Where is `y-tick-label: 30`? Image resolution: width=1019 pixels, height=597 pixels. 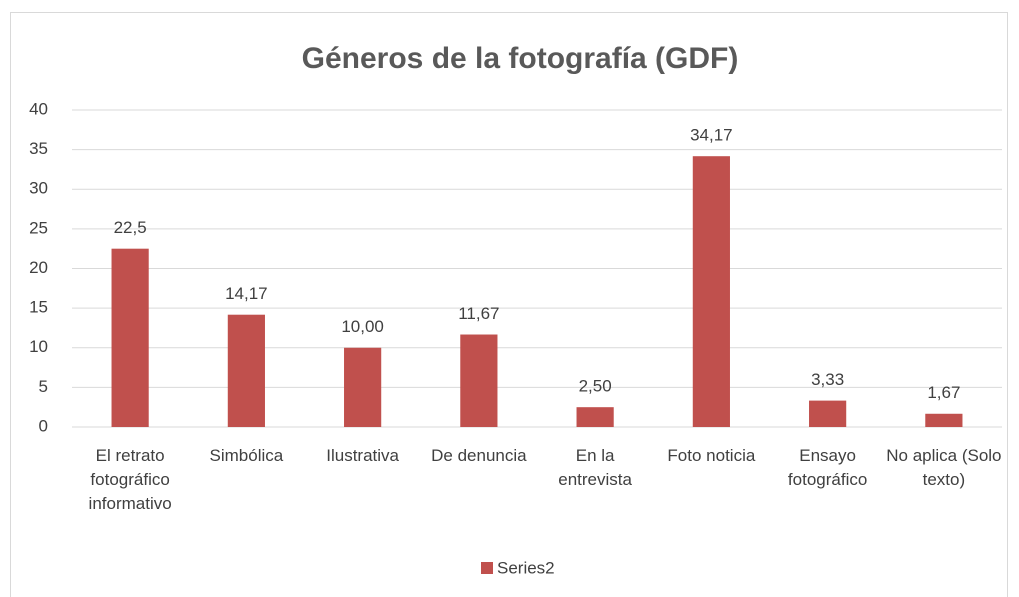
y-tick-label: 30 is located at coordinates (38, 188).